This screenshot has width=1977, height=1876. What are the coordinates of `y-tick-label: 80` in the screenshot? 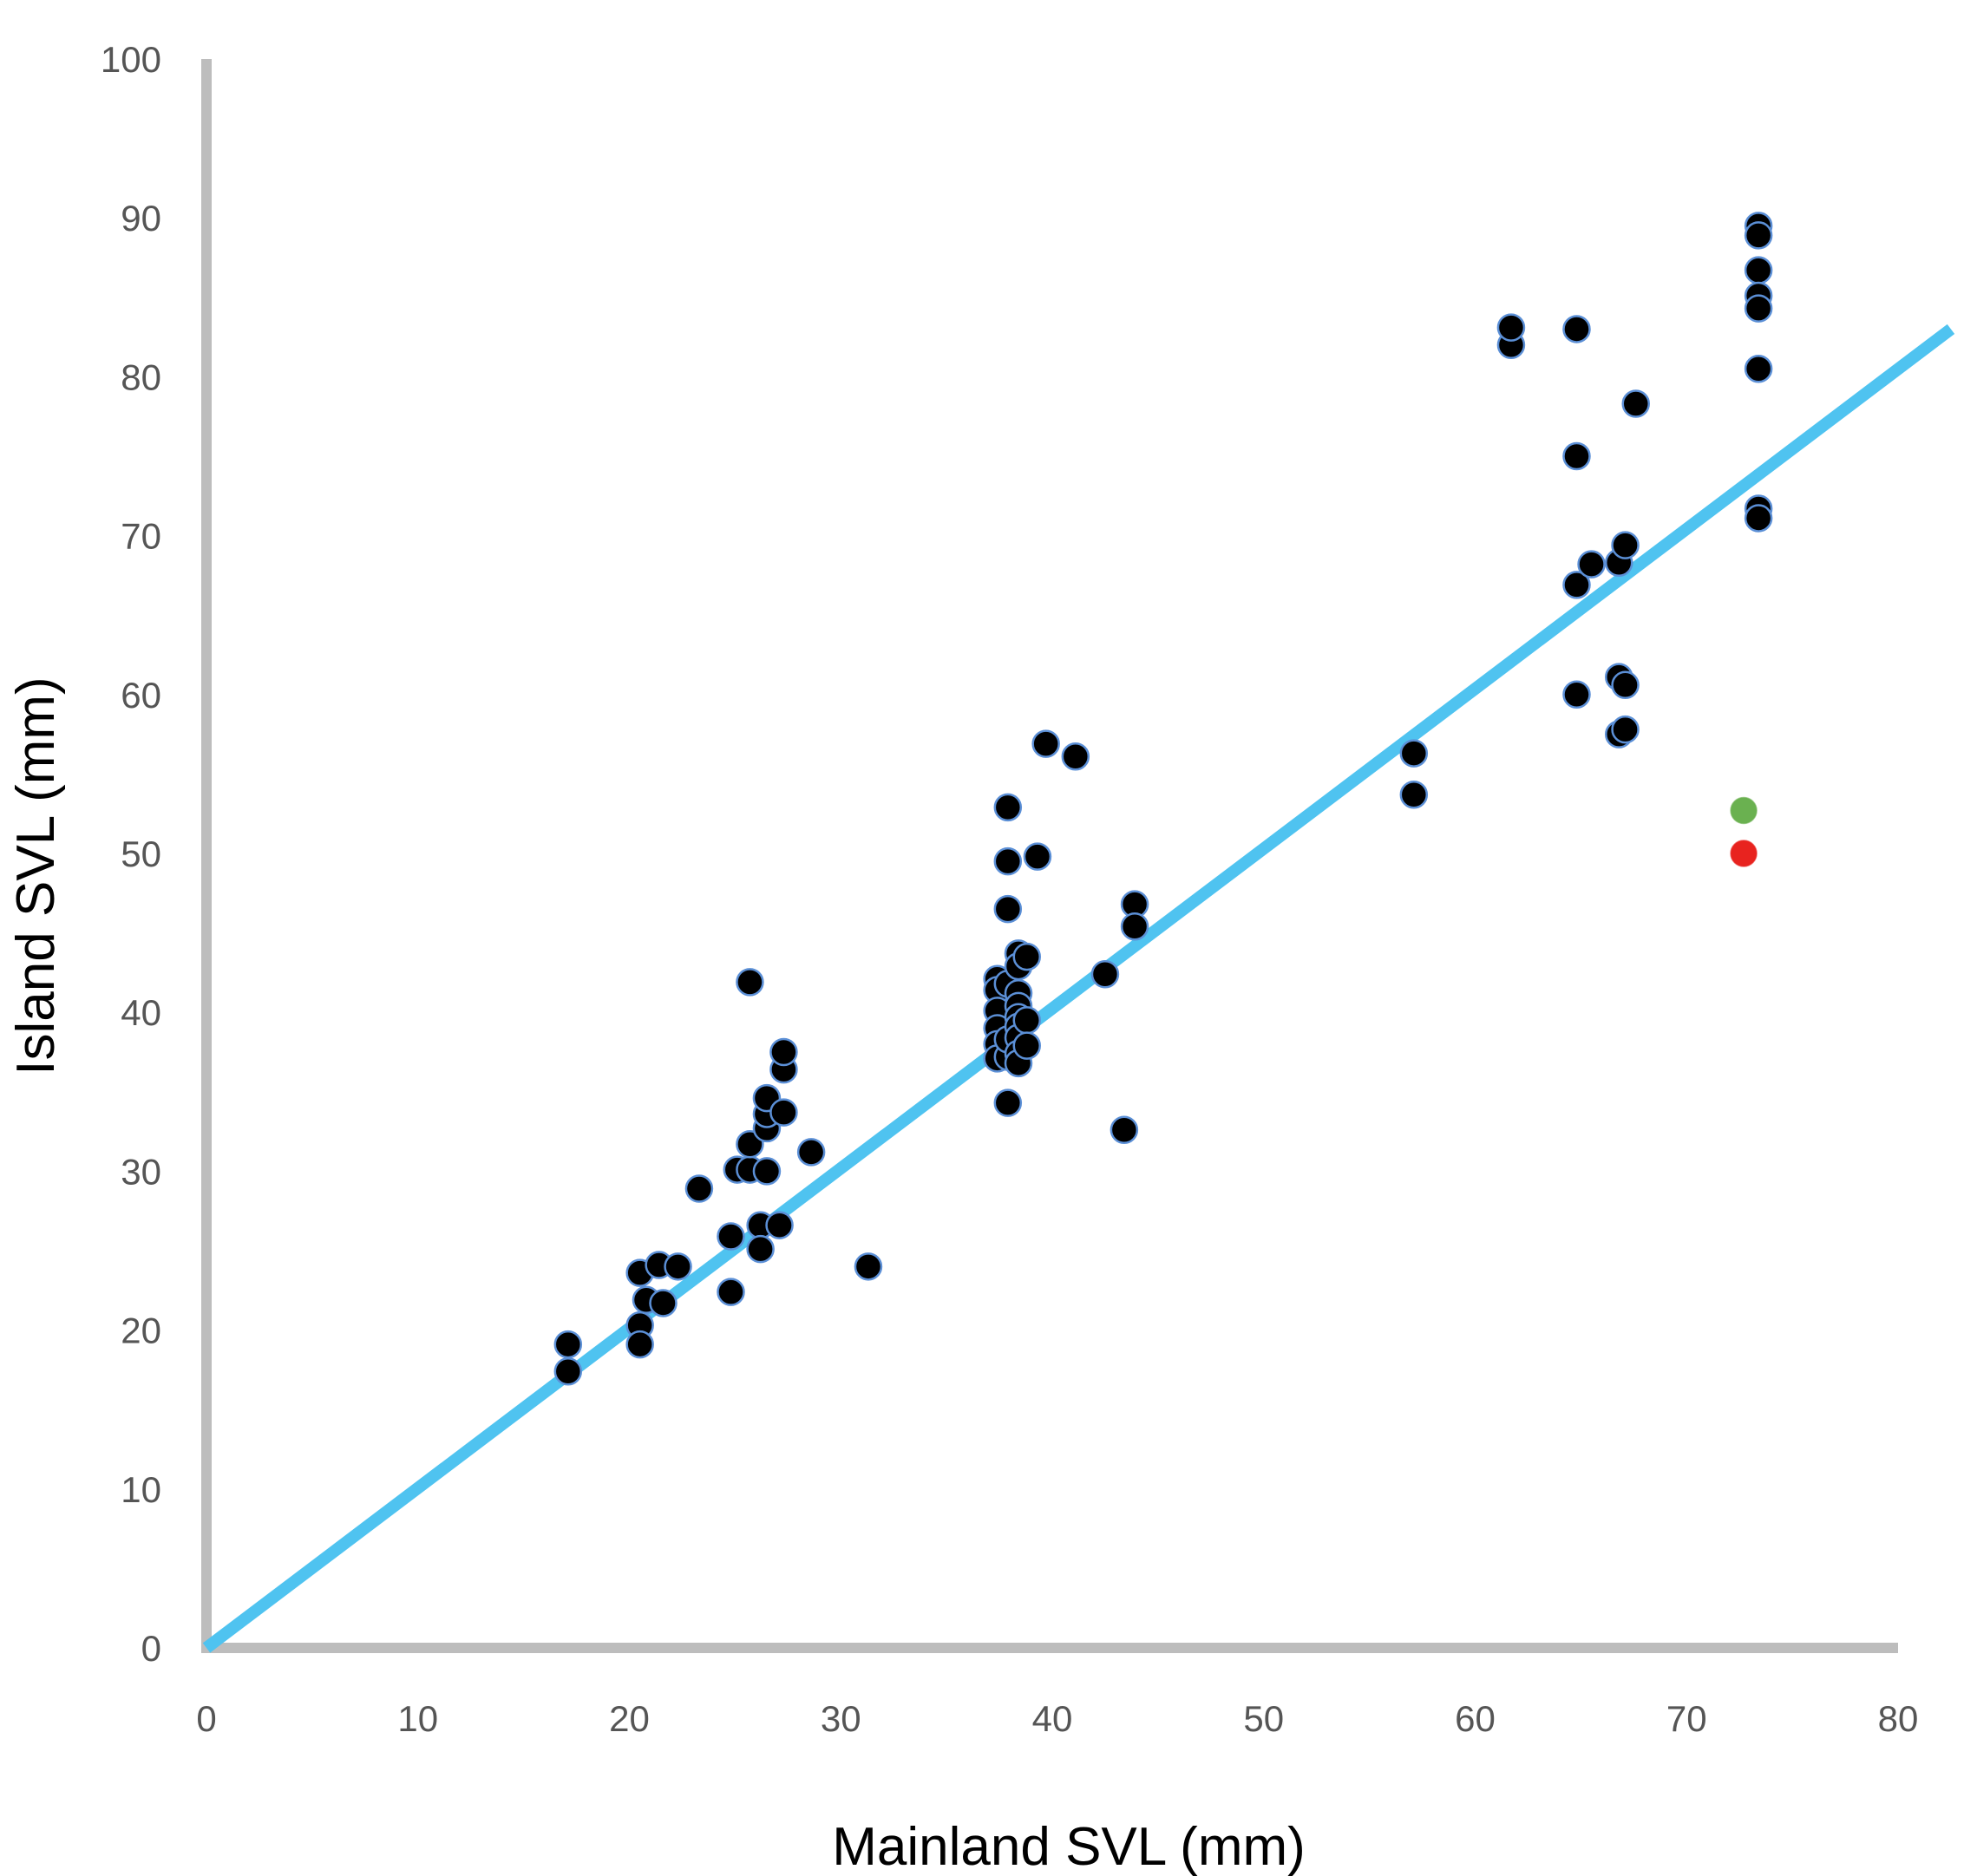 It's located at (141, 377).